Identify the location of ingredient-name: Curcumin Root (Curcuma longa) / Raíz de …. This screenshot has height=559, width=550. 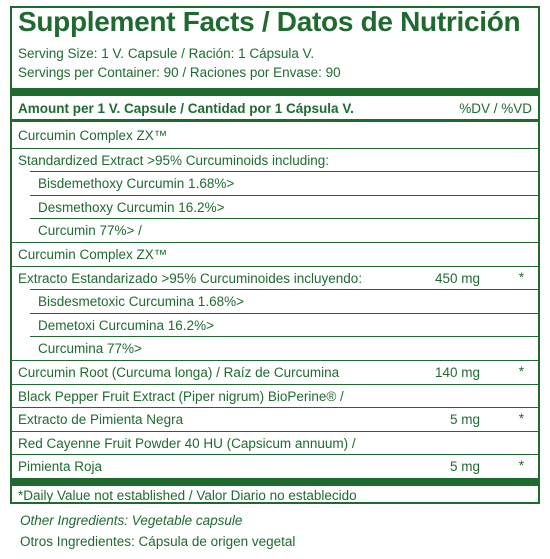
(179, 372).